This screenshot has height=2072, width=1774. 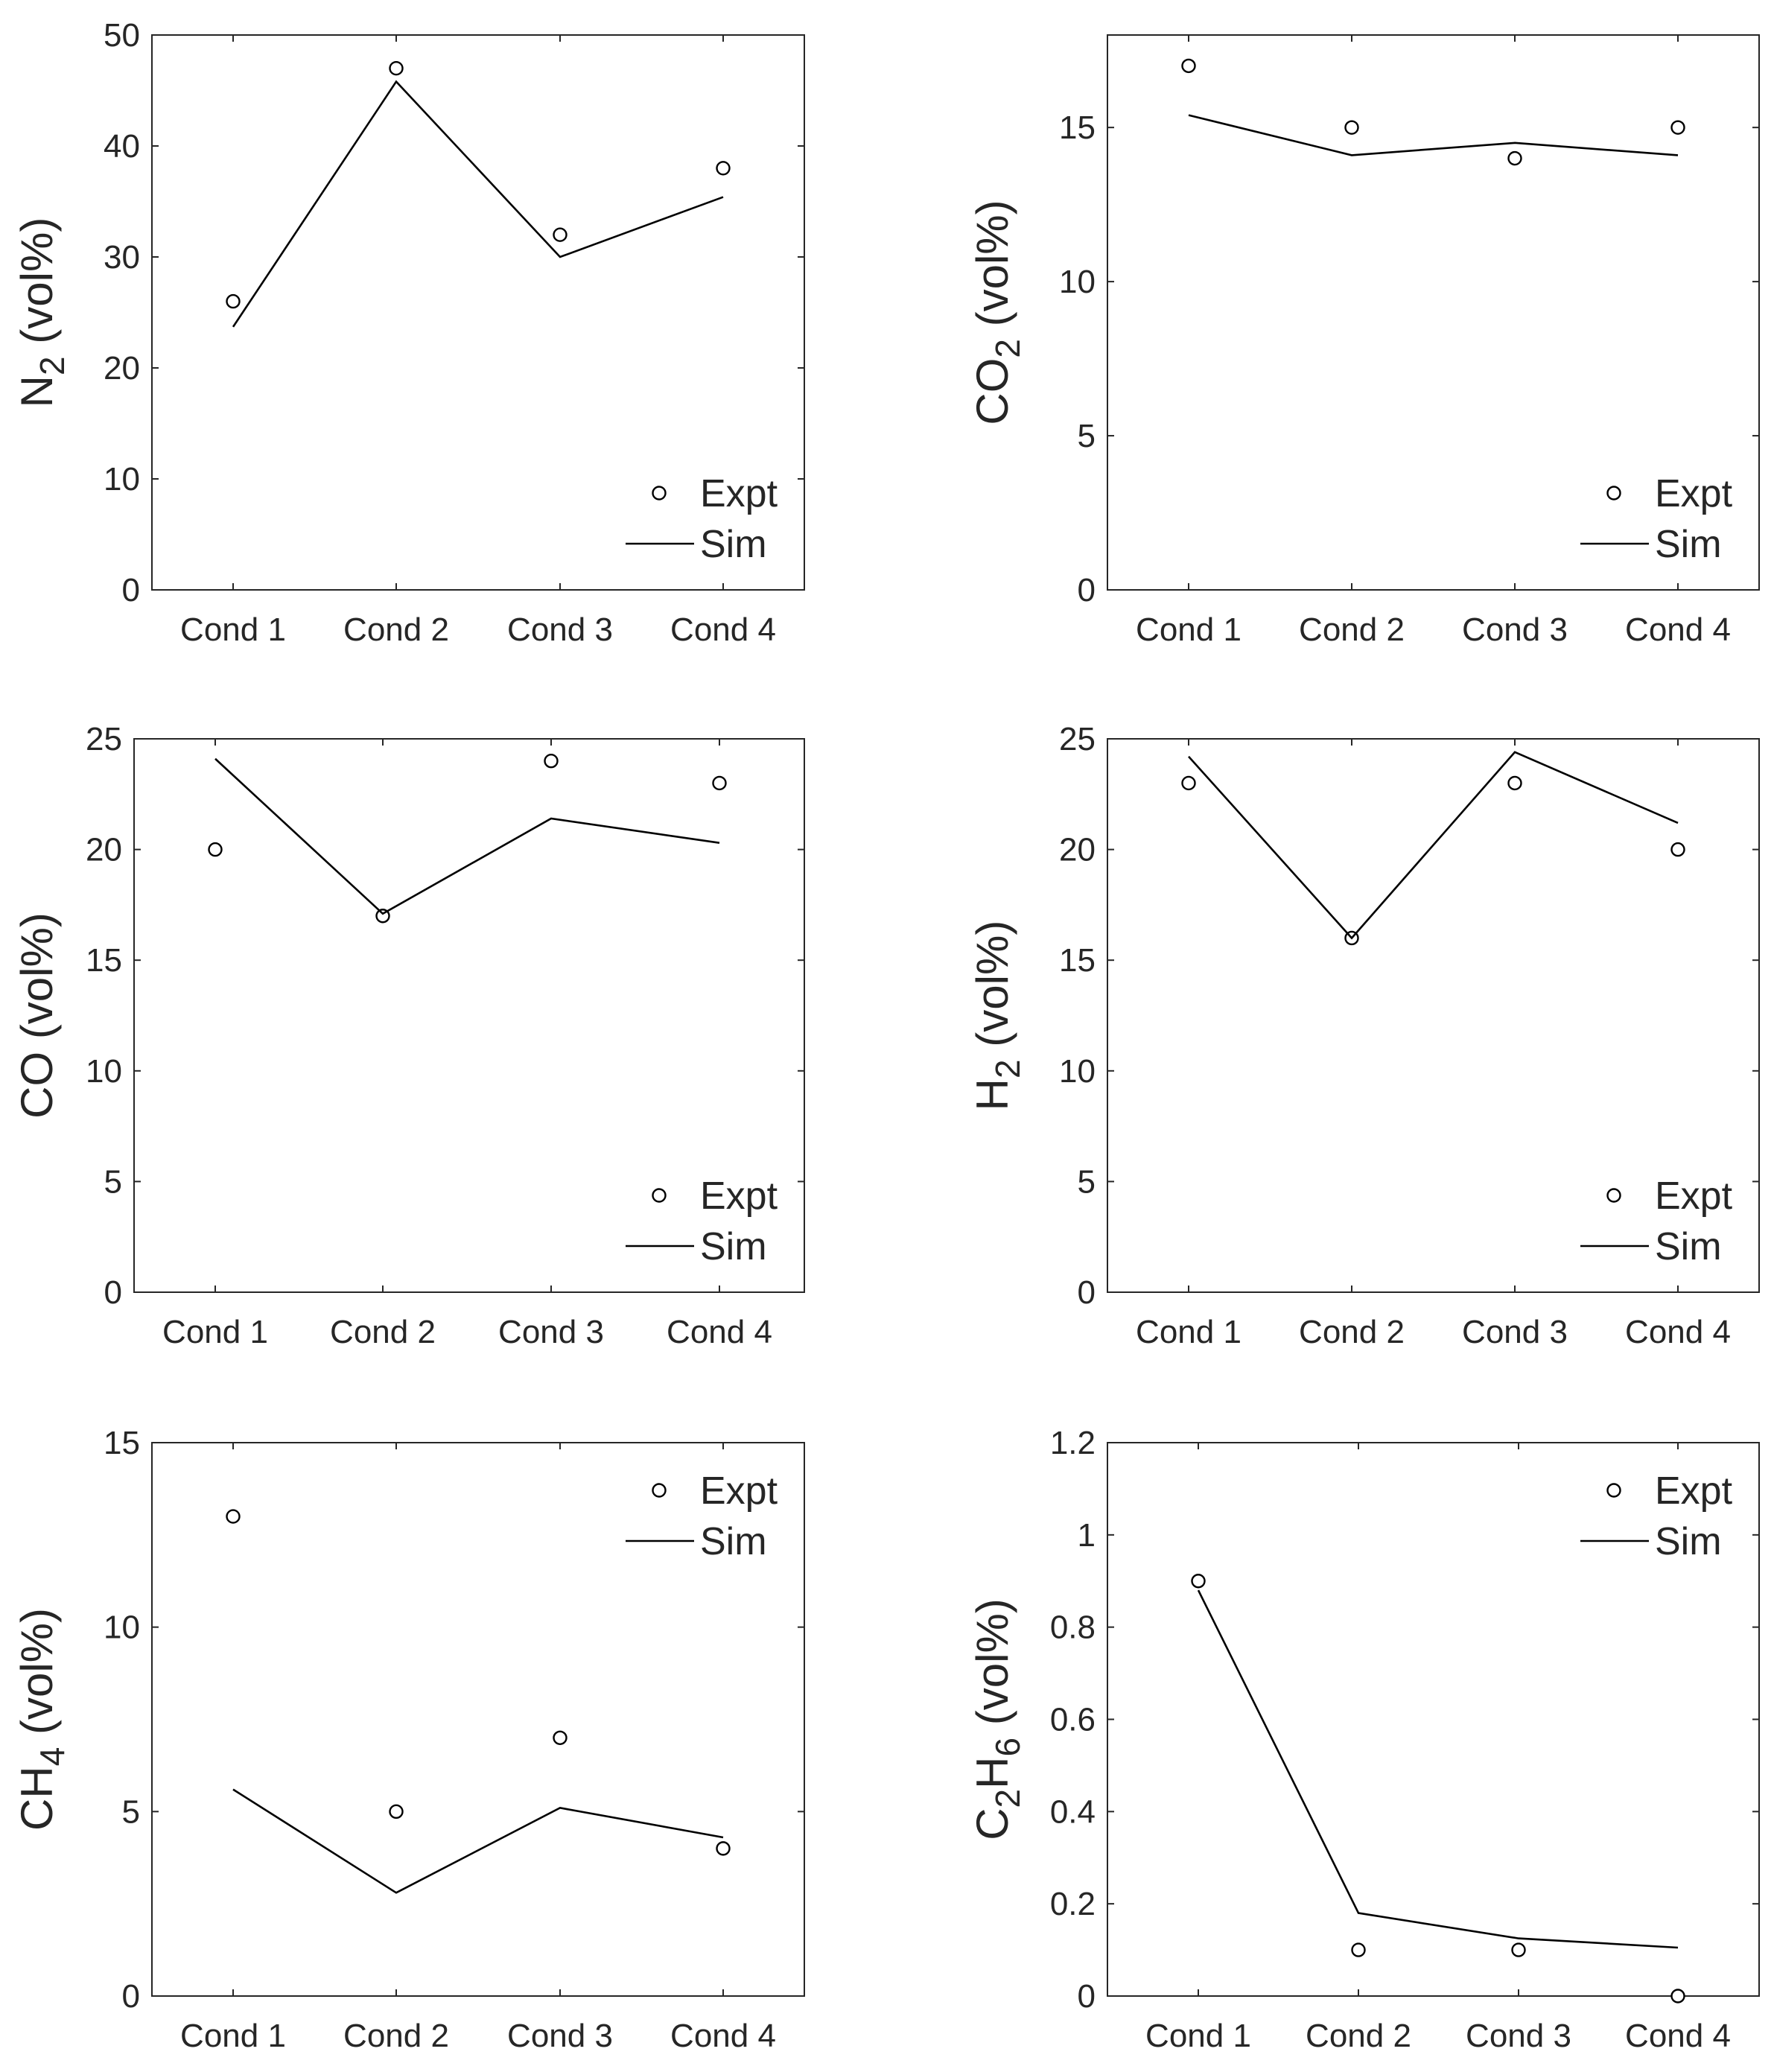 What do you see at coordinates (122, 35) in the screenshot?
I see `y-tick-label: 50` at bounding box center [122, 35].